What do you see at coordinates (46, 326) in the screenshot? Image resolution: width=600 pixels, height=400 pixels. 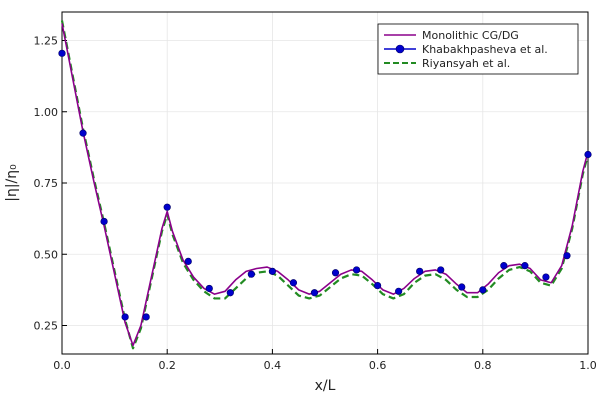 I see `y-tick-label: 0.25` at bounding box center [46, 326].